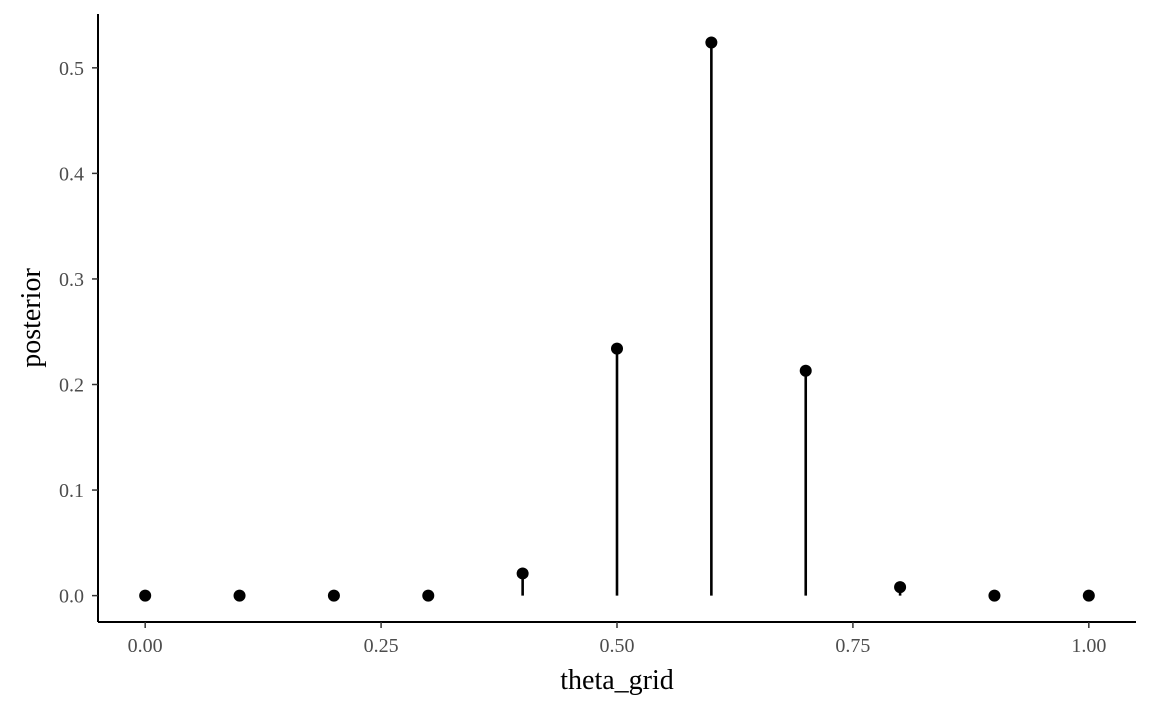 This screenshot has height=711, width=1152. I want to click on y-tick-label: 0.3, so click(71, 280).